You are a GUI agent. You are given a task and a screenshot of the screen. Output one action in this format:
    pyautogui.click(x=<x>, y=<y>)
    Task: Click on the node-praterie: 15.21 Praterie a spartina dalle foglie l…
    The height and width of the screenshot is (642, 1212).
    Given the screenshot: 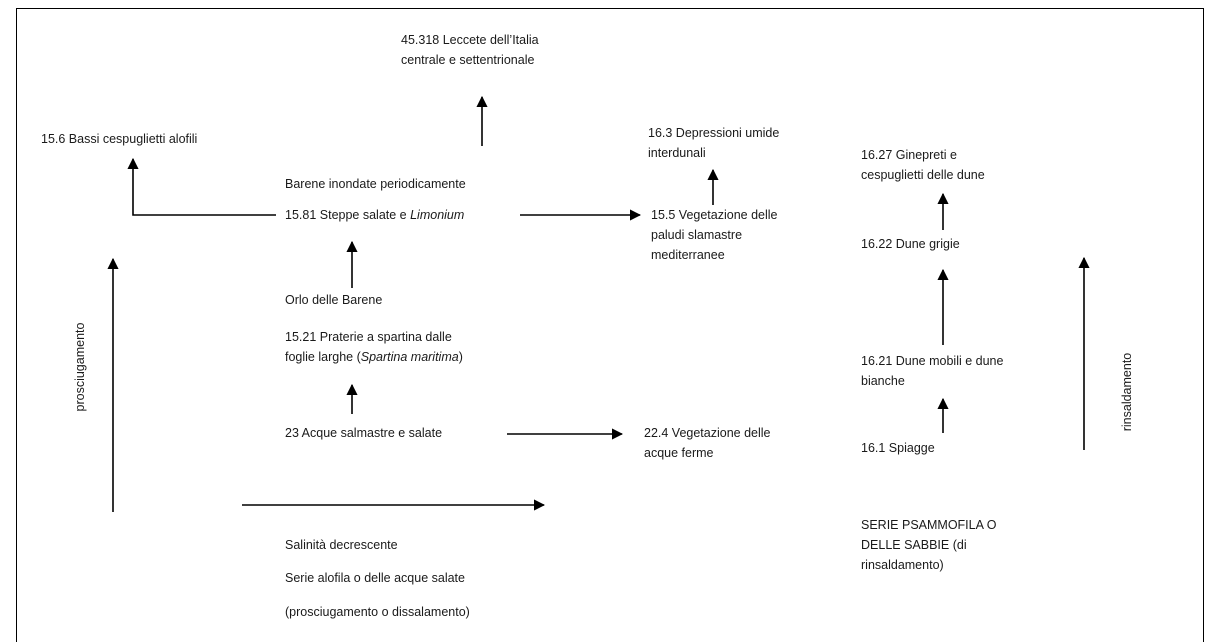 What is the action you would take?
    pyautogui.click(x=374, y=347)
    